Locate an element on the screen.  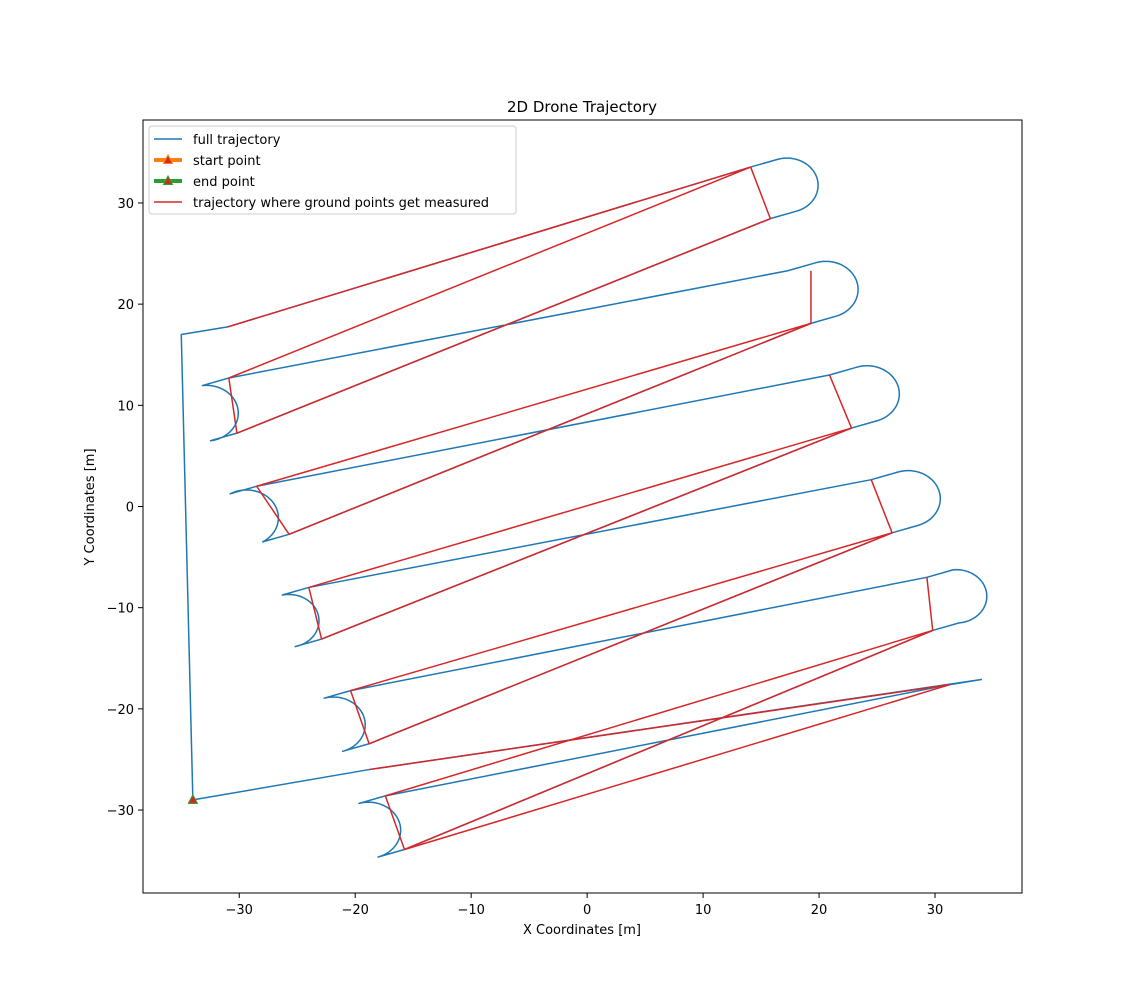
legend-marker-start is located at coordinates (168, 158).